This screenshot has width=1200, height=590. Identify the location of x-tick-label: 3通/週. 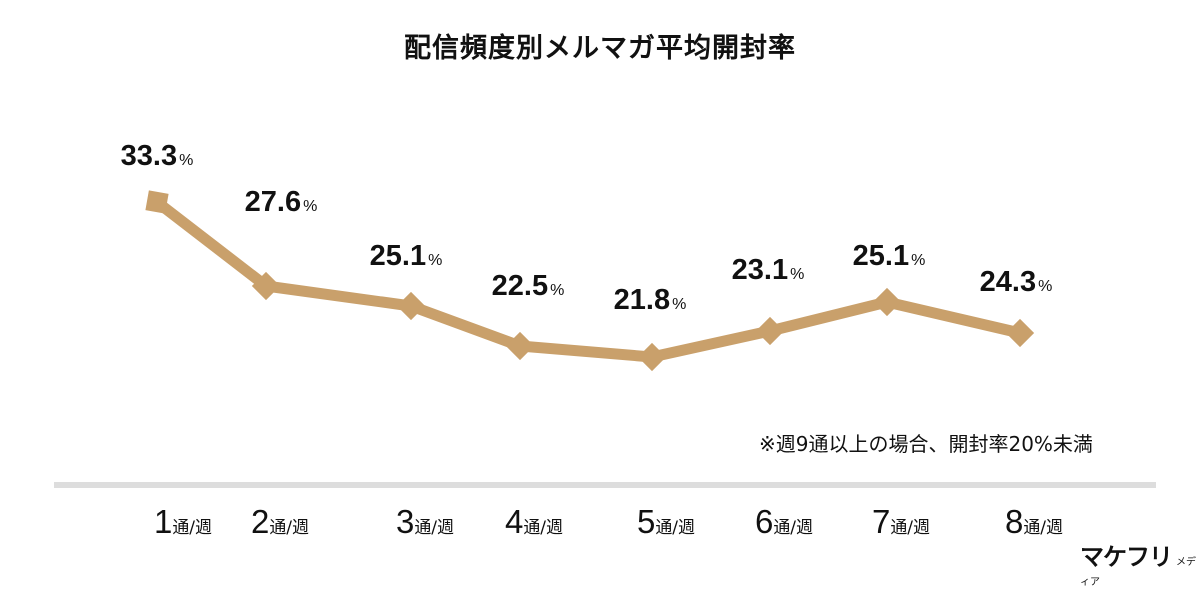
(425, 522).